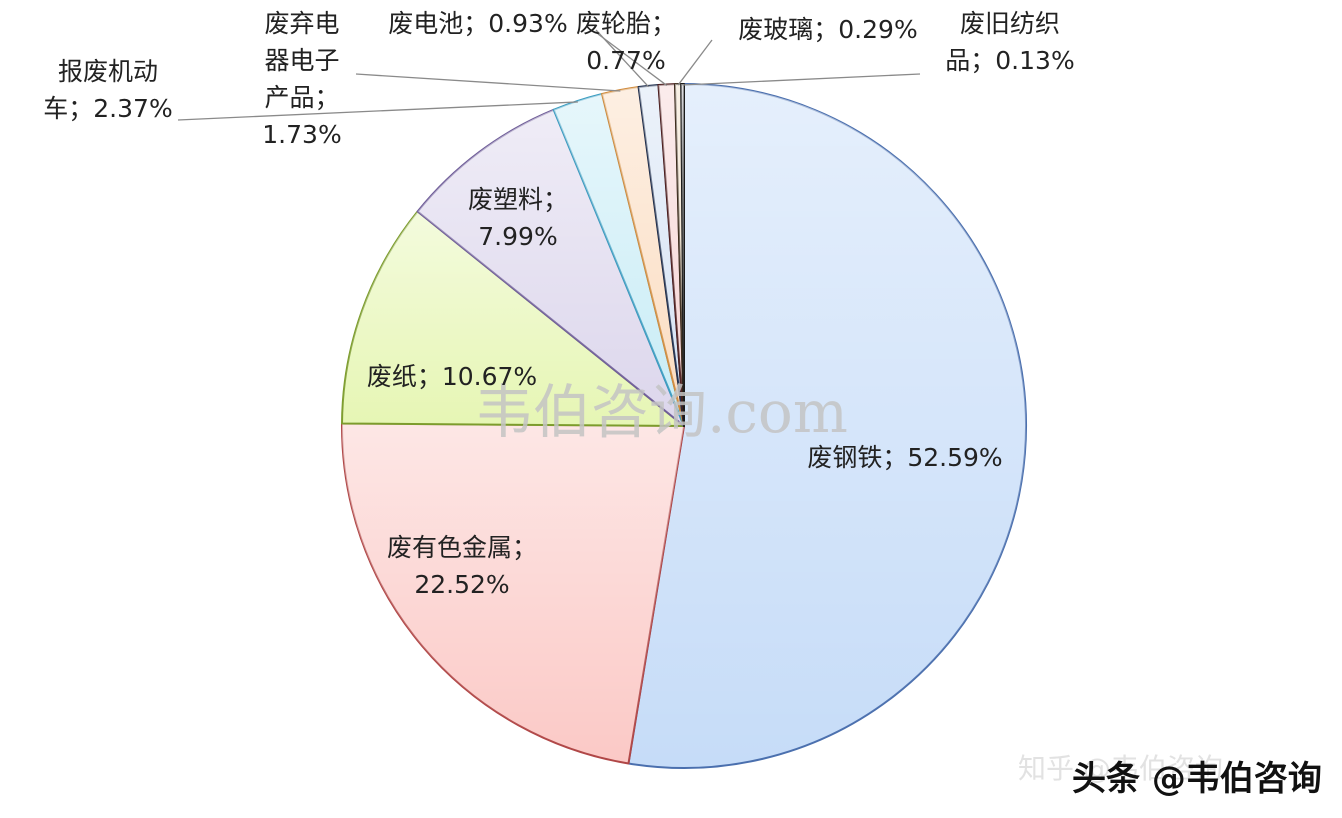 Image resolution: width=1342 pixels, height=818 pixels. Describe the element at coordinates (301, 79) in the screenshot. I see `slice-label-6: 废弃电器电子产品； 1.73%` at that location.